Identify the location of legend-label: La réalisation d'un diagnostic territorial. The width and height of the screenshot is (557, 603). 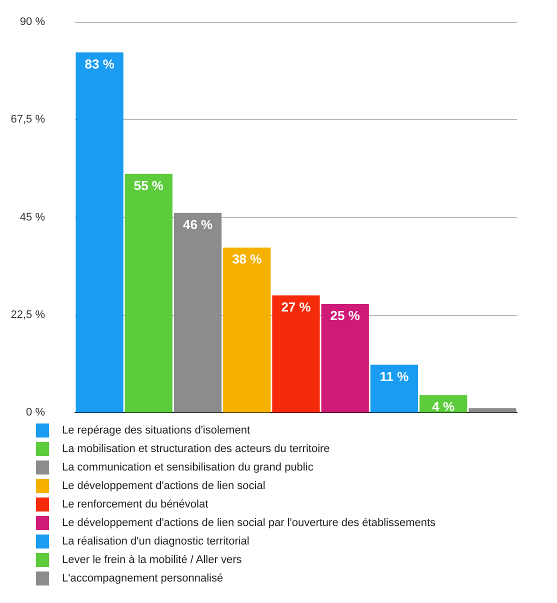
(156, 542).